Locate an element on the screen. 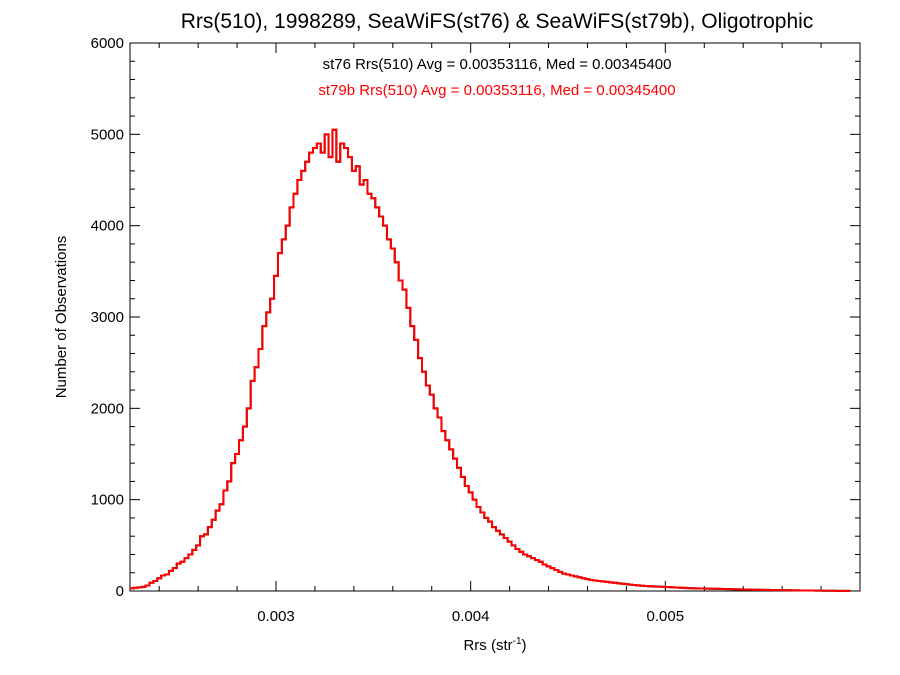 Image resolution: width=900 pixels, height=675 pixels. y-tick-labels: 0 1000 2000 3000 4000 5000 6000 is located at coordinates (107, 317).